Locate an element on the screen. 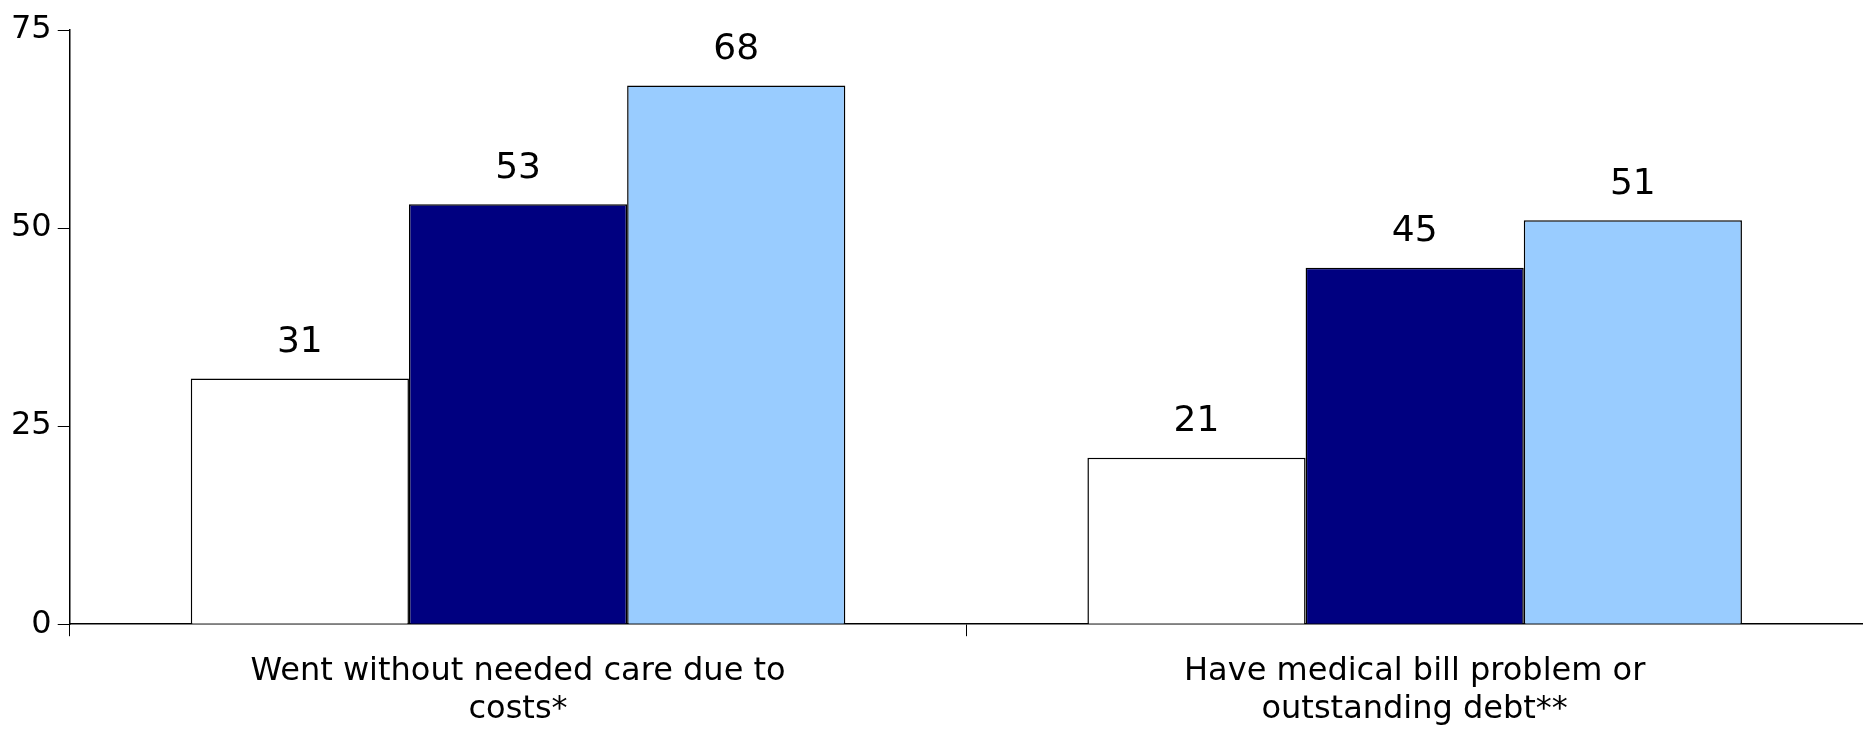 This screenshot has width=1863, height=745. y-tick-label: 50 is located at coordinates (31, 225).